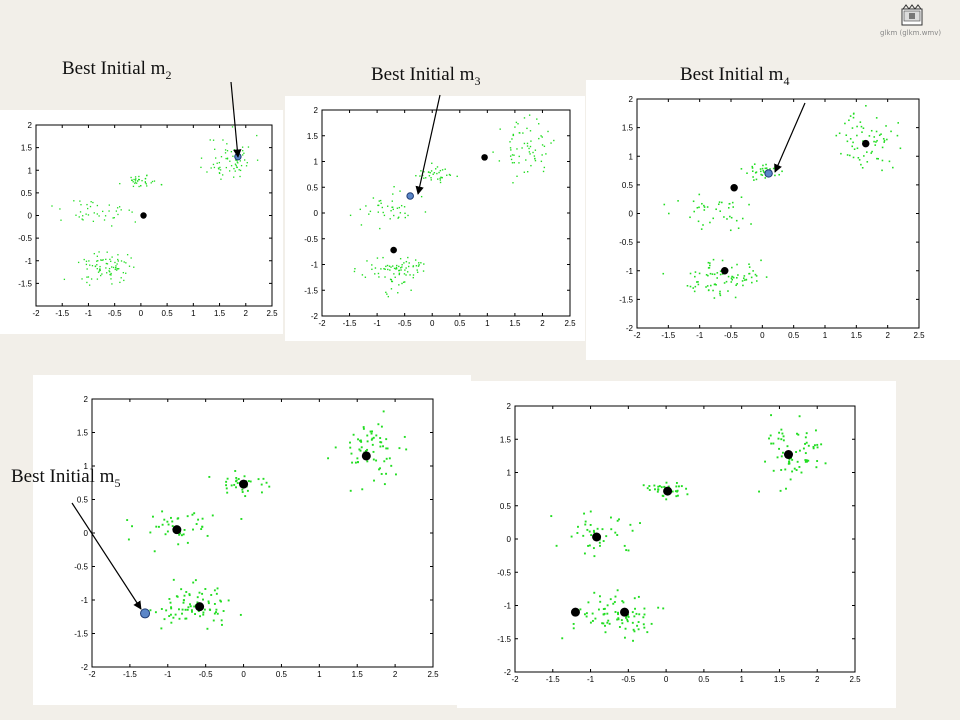  Describe the element at coordinates (631, 214) in the screenshot. I see `y-tick-label: 0` at that location.